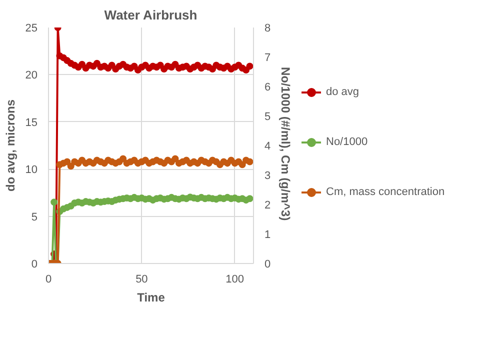 This screenshot has width=480, height=349. I want to click on y-axis-title: do avg, microns, so click(10, 145).